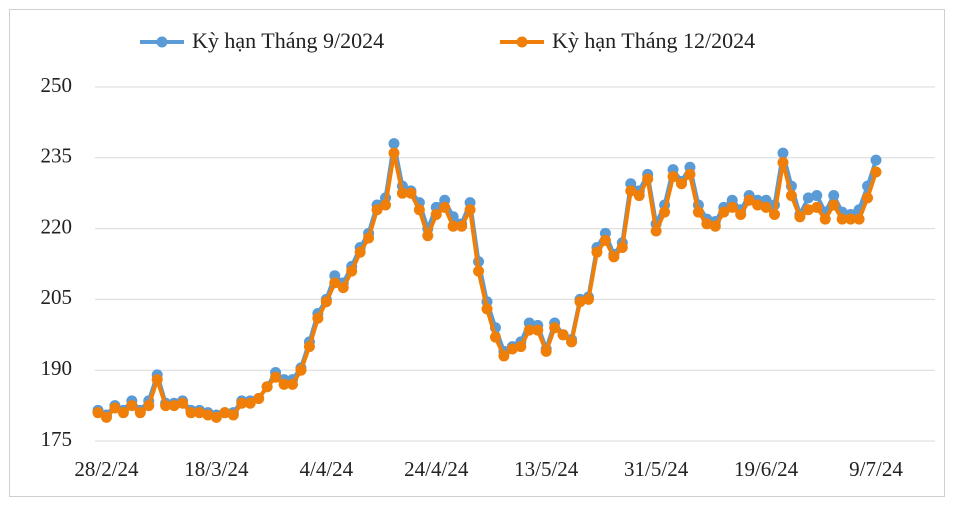  What do you see at coordinates (653, 40) in the screenshot?
I see `legend-label: Kỳ hạn Tháng 12/2024` at bounding box center [653, 40].